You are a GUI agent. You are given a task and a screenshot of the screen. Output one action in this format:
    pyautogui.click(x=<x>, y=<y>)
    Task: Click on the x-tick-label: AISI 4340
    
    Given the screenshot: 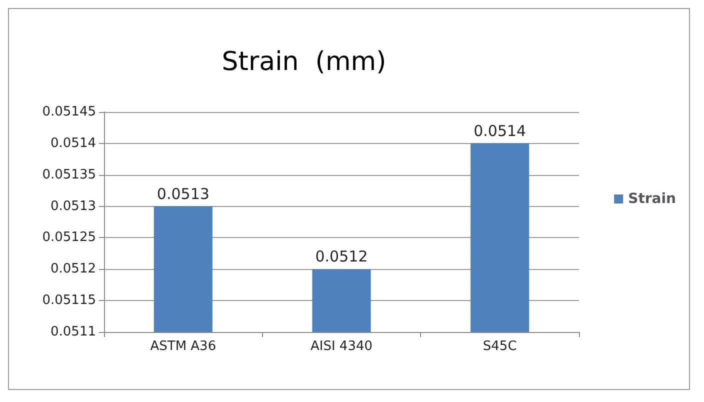 What is the action you would take?
    pyautogui.click(x=341, y=346)
    